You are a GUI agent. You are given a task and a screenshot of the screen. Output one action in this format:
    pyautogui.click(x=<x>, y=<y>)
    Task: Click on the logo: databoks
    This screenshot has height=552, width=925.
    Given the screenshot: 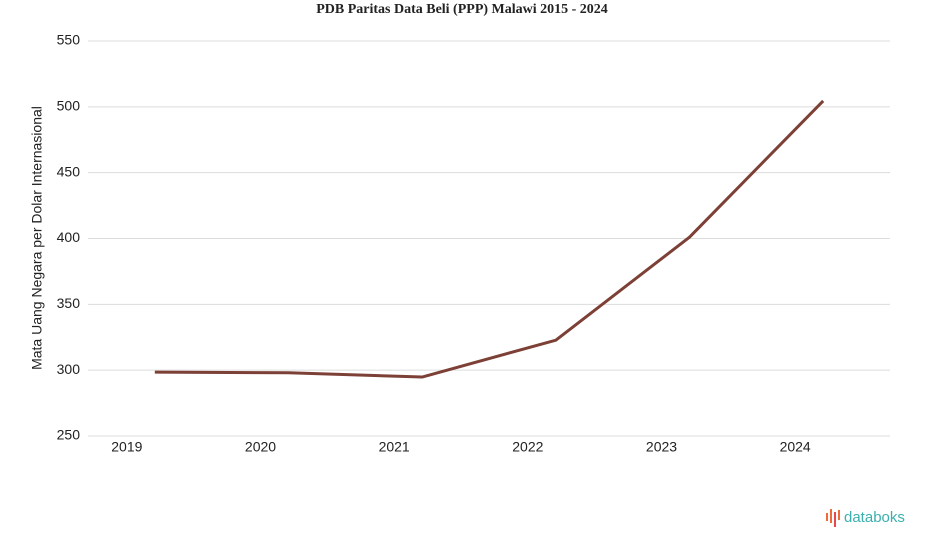 What is the action you would take?
    pyautogui.click(x=865, y=518)
    